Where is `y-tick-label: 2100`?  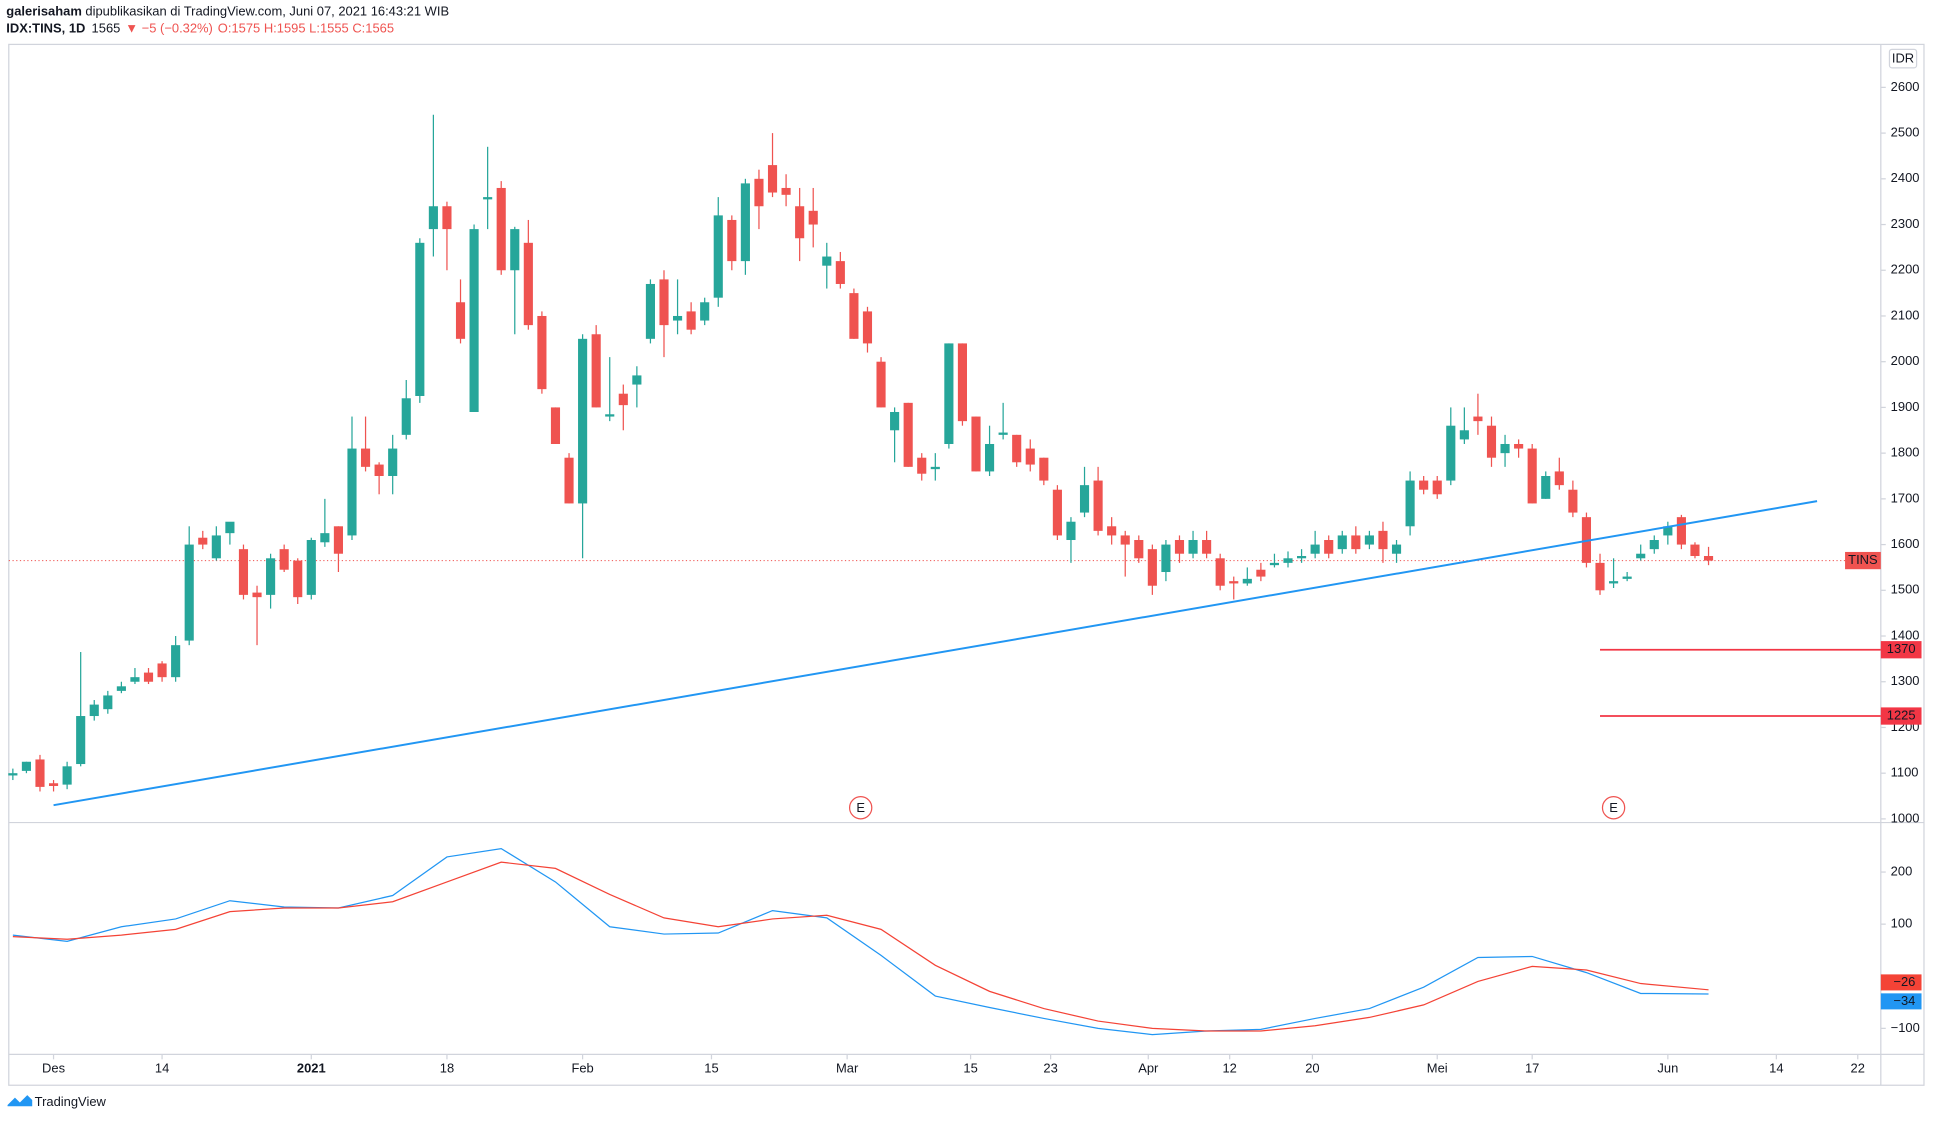 y-tick-label: 2100 is located at coordinates (1905, 314).